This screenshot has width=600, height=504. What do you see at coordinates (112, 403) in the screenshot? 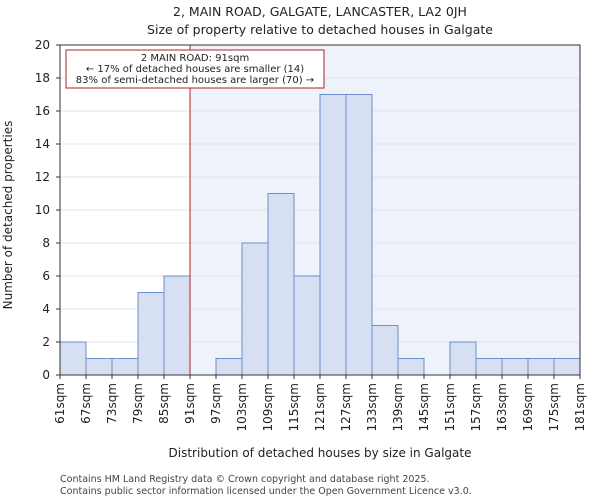
I see `x-tick-label: 73sqm` at bounding box center [112, 403].